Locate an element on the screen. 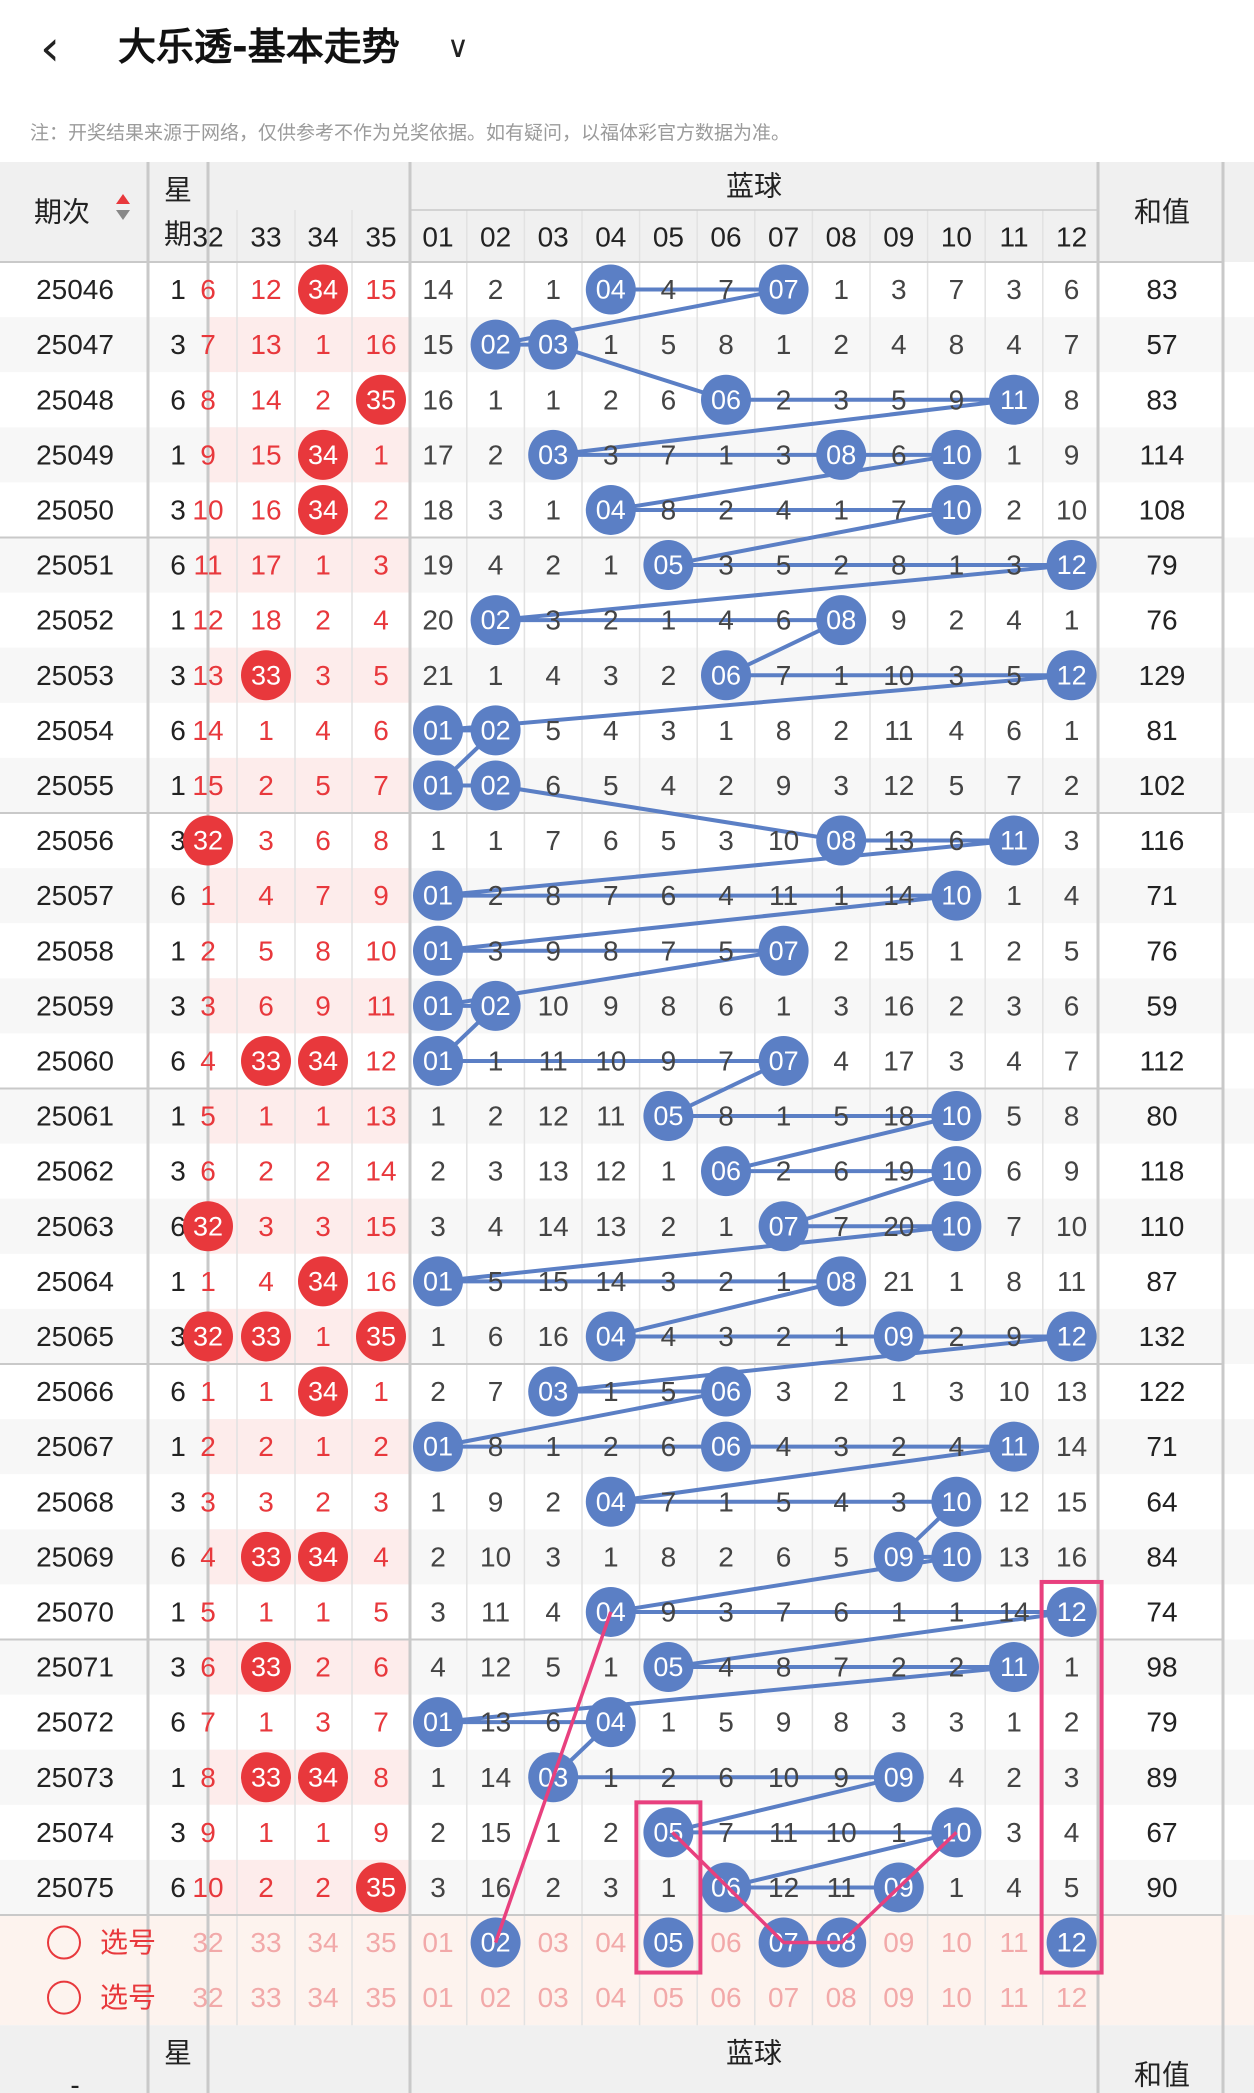 The image size is (1254, 2093). red-miss-count: 1 is located at coordinates (266, 1611).